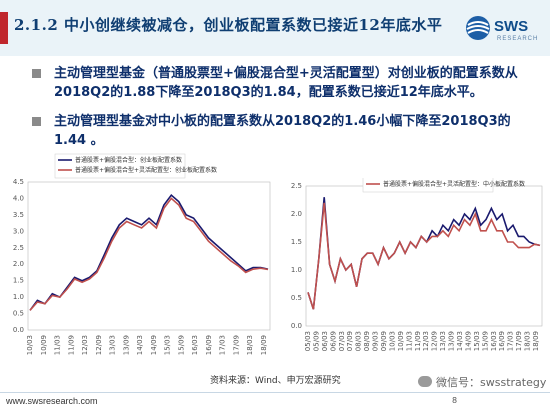 Image resolution: width=550 pixels, height=412 pixels. I want to click on x-tick-label: 06/03, so click(325, 341).